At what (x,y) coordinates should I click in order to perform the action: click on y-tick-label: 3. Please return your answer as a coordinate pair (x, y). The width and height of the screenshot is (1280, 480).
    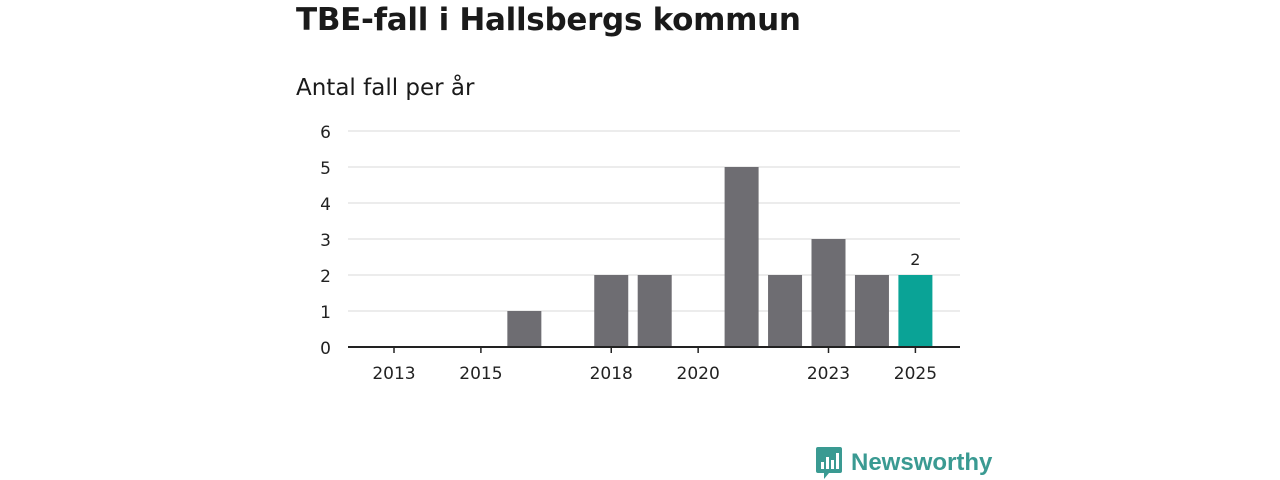
    Looking at the image, I should click on (325, 241).